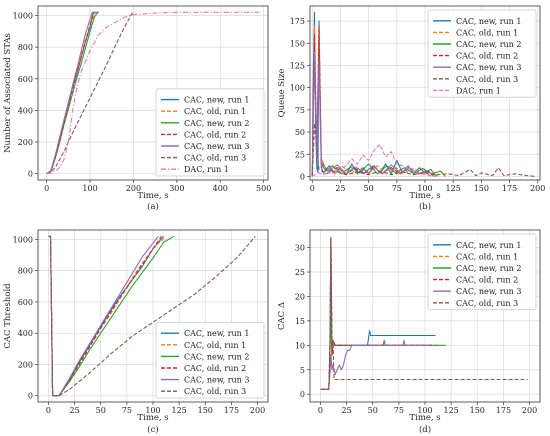 The width and height of the screenshot is (550, 436). Describe the element at coordinates (23, 239) in the screenshot. I see `y-tick-label: 1000` at that location.